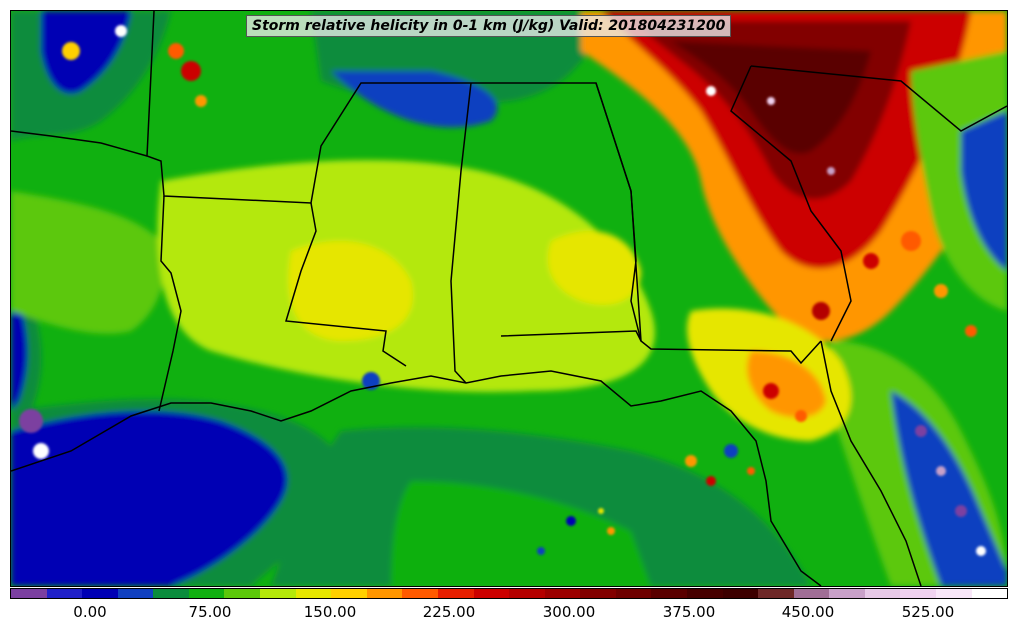  What do you see at coordinates (449, 612) in the screenshot?
I see `colorbar-tick-label: 225.00` at bounding box center [449, 612].